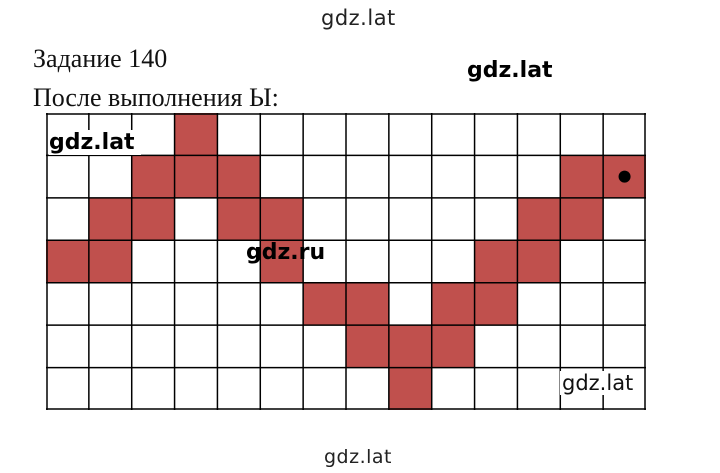  I want to click on marker-dot, so click(624, 176).